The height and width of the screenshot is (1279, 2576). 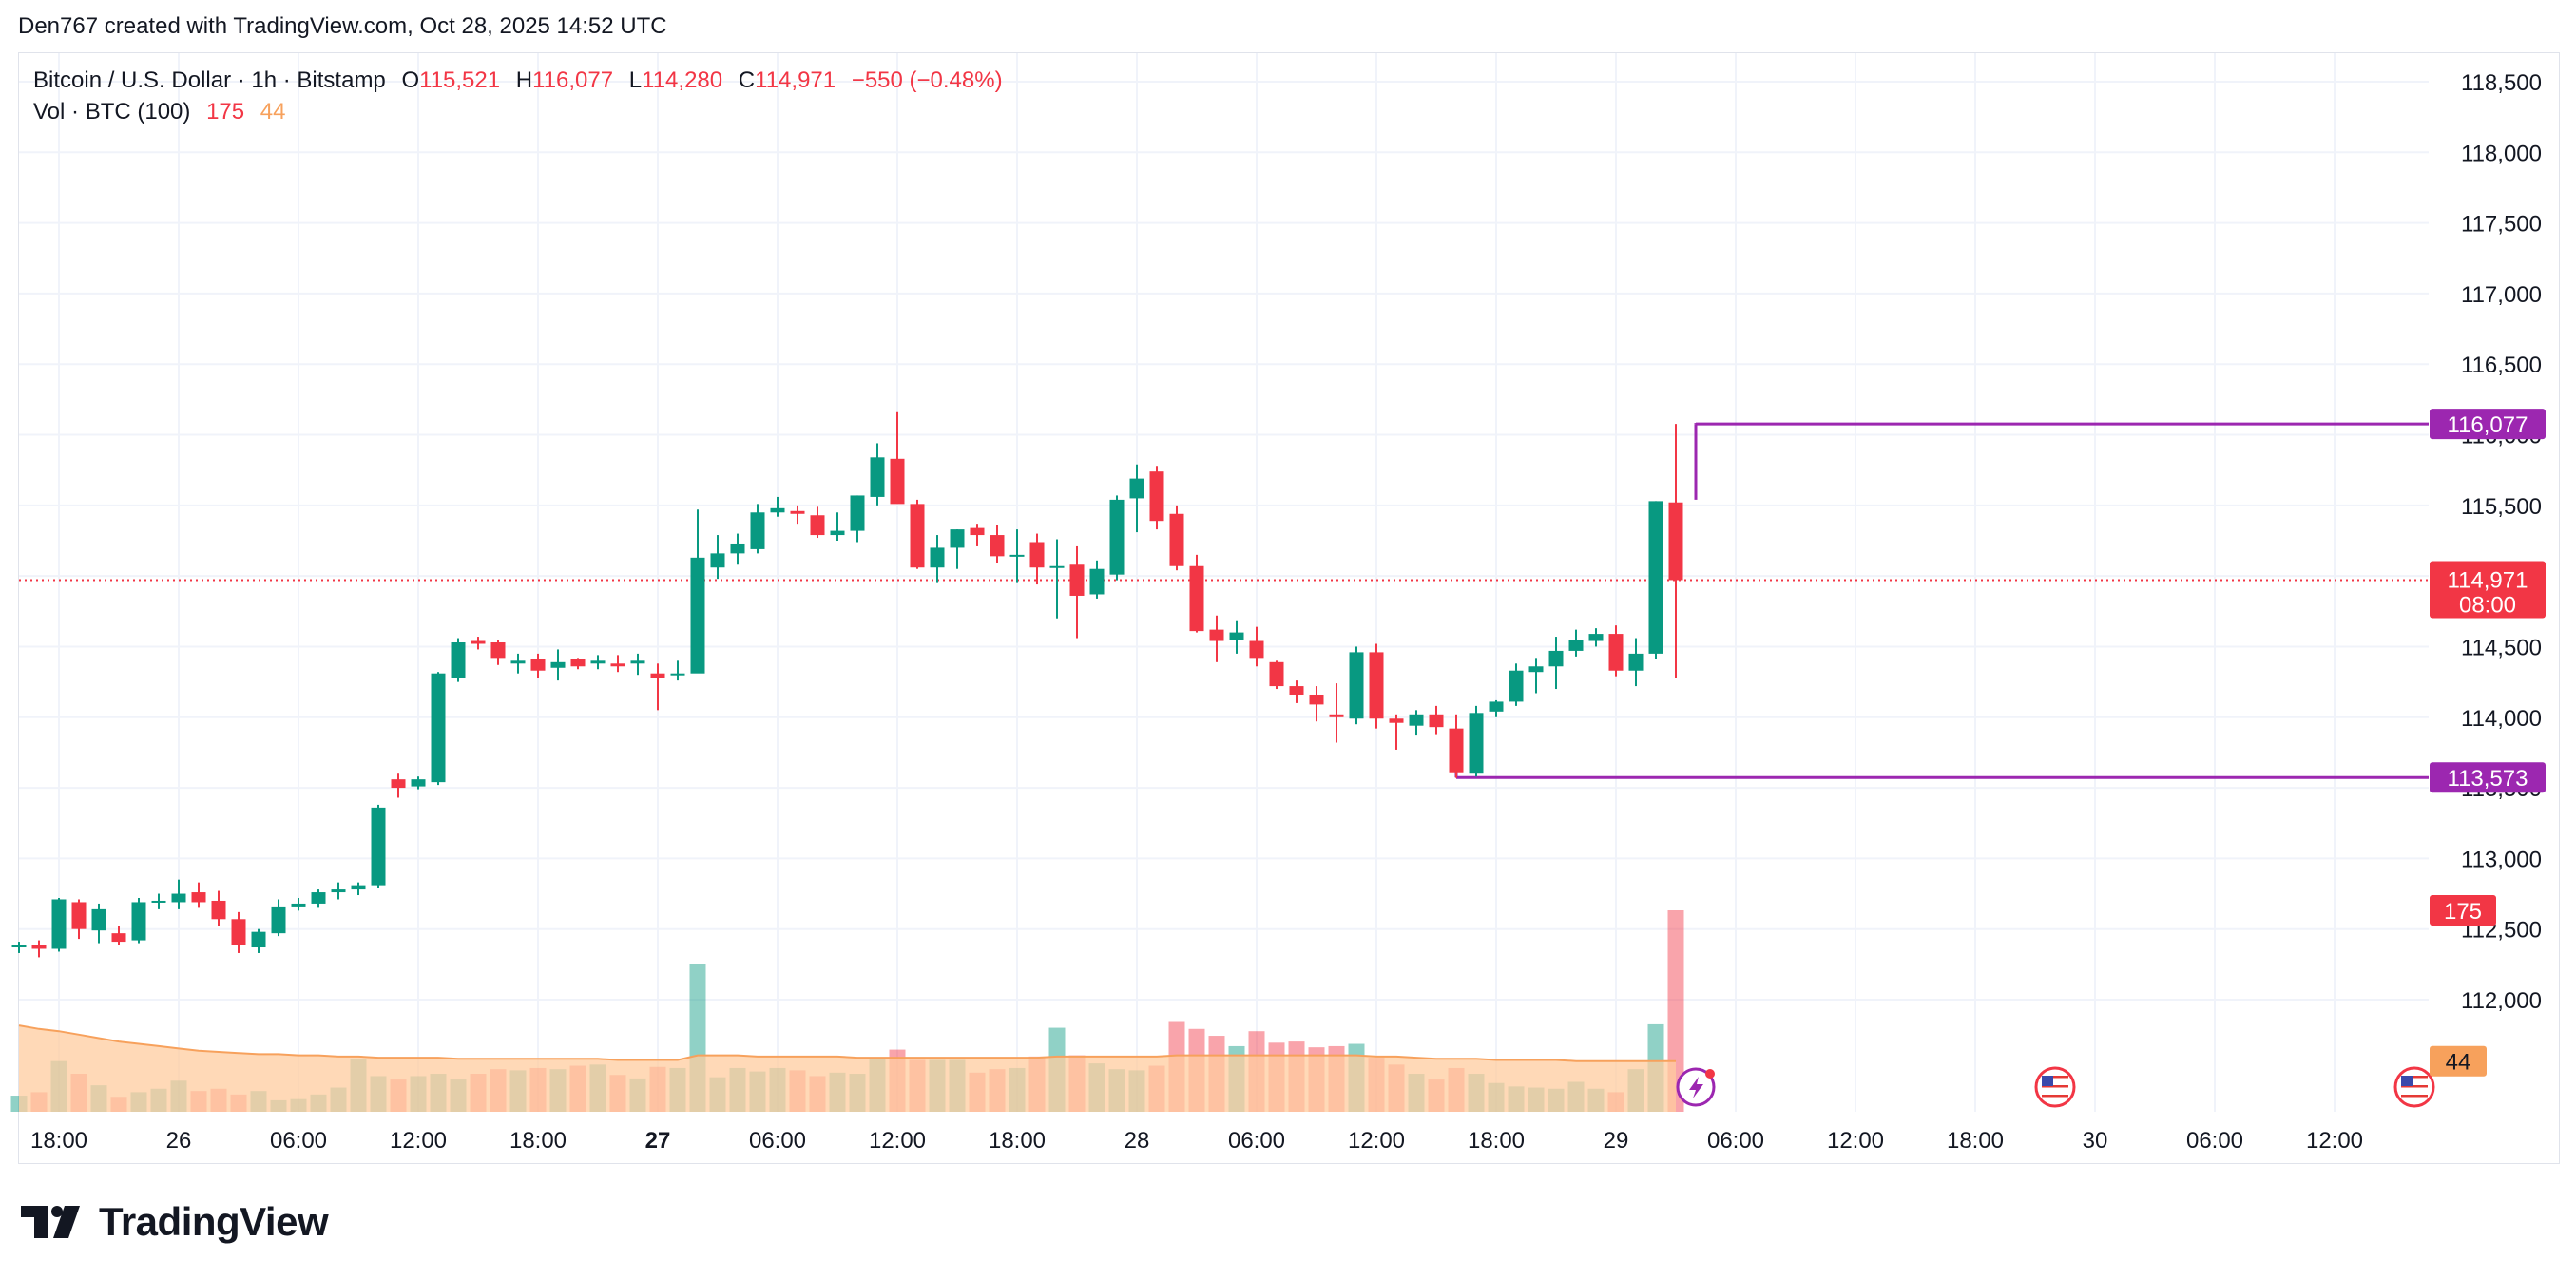 I want to click on y-tick-label: 116,500, so click(x=2501, y=365).